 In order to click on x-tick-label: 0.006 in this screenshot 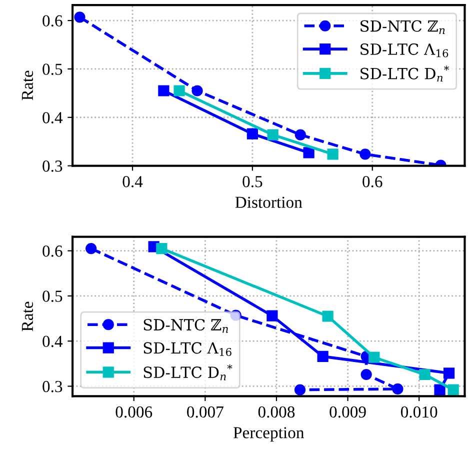, I will do `click(134, 412)`.